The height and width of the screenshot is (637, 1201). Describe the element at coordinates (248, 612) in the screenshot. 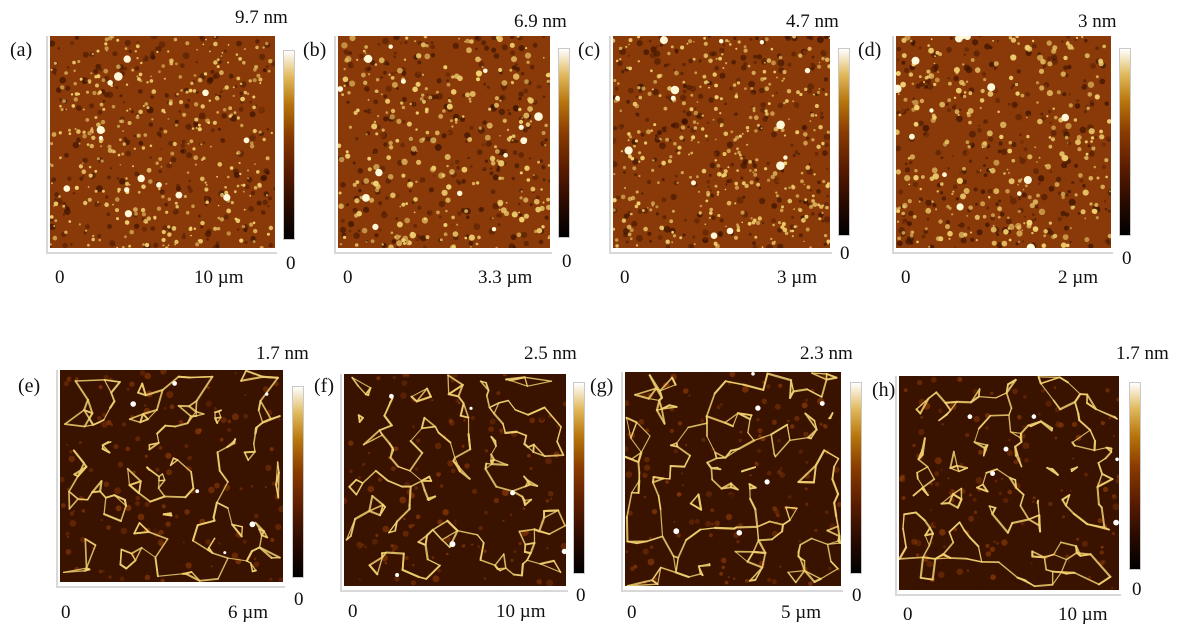

I see `scan-size-label: 6 µm` at that location.